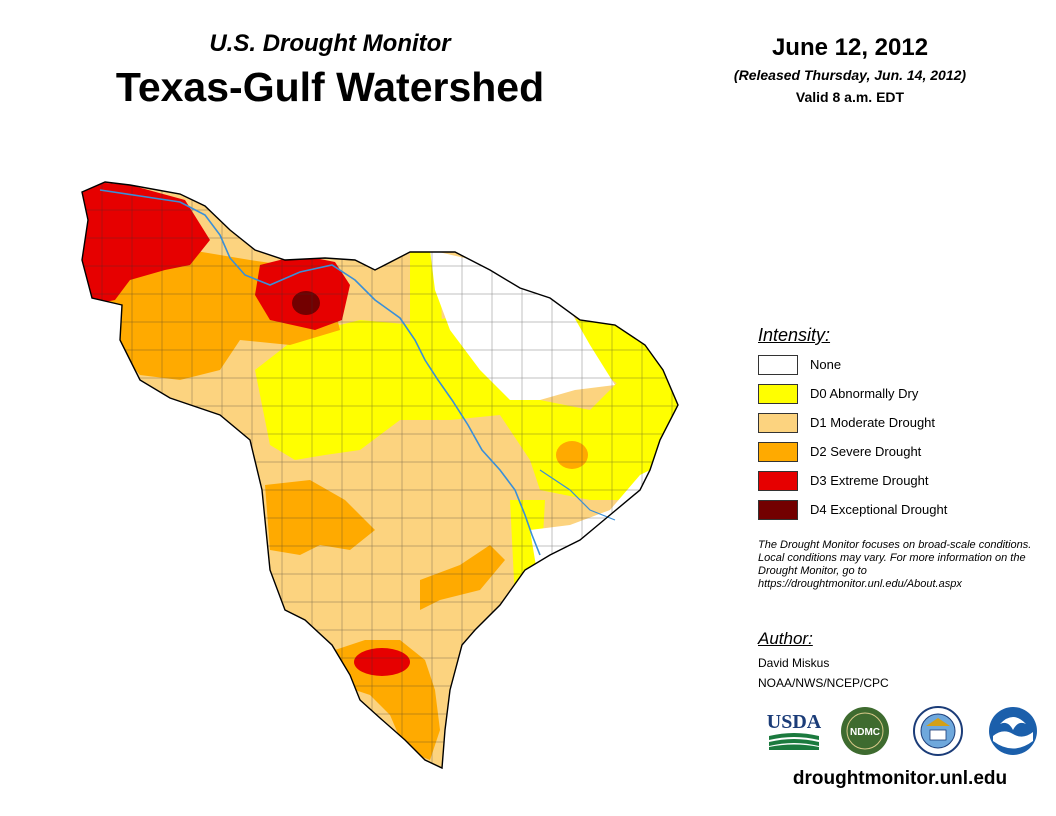 This screenshot has width=1056, height=816. Describe the element at coordinates (320, 517) in the screenshot. I see `d2-west-area` at that location.